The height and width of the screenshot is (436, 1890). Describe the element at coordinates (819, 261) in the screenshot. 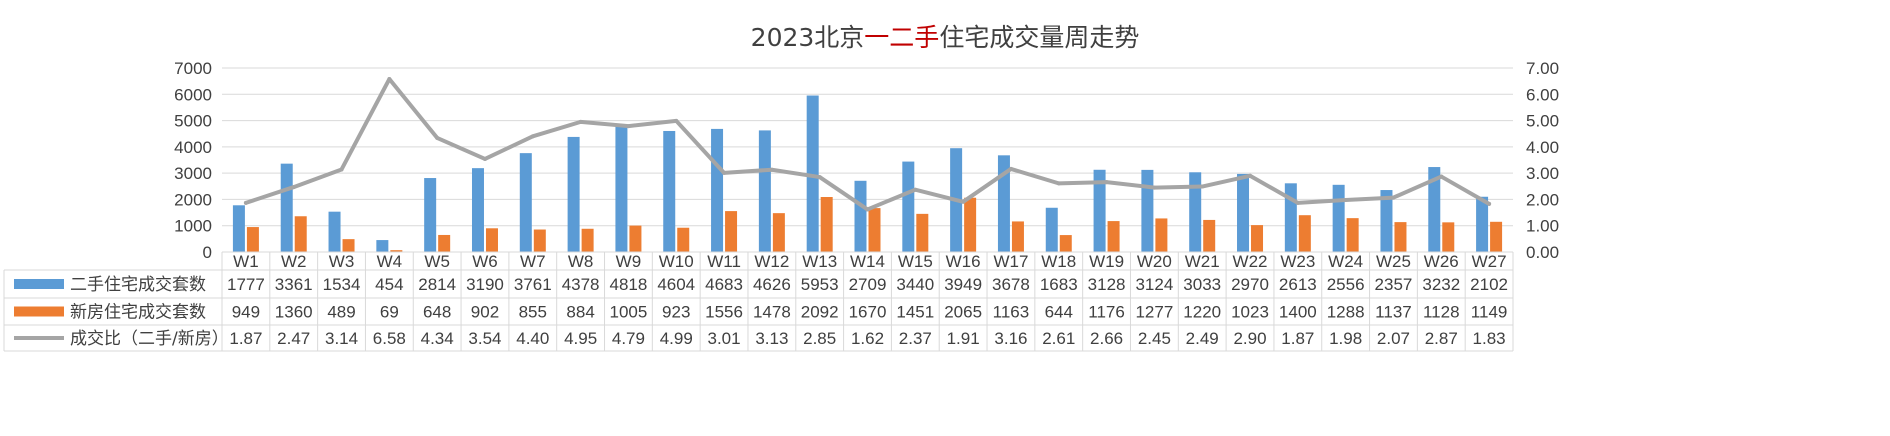

I see `category-label: W13` at that location.